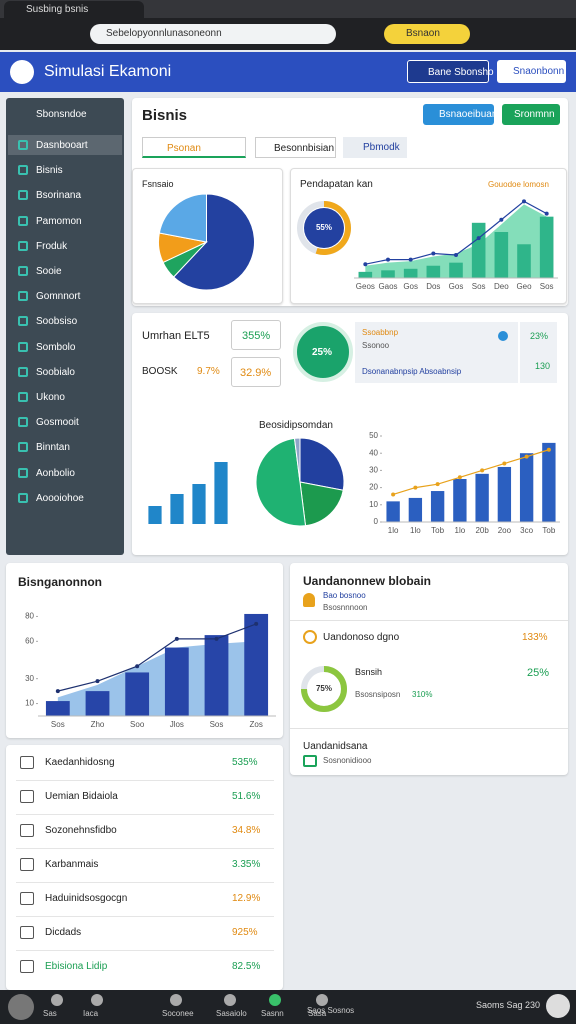 The image size is (576, 1024). I want to click on sidebar-item: Bsorinana, so click(59, 196).